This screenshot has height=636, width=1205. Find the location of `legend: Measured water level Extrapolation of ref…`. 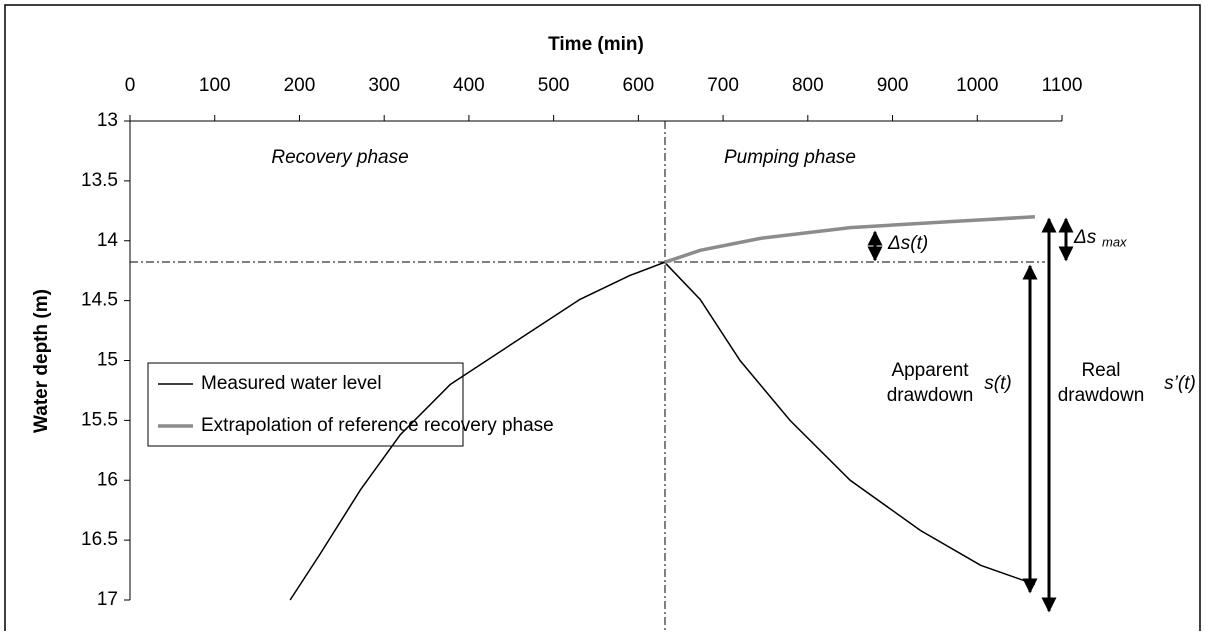

legend: Measured water level Extrapolation of ref… is located at coordinates (350, 404).